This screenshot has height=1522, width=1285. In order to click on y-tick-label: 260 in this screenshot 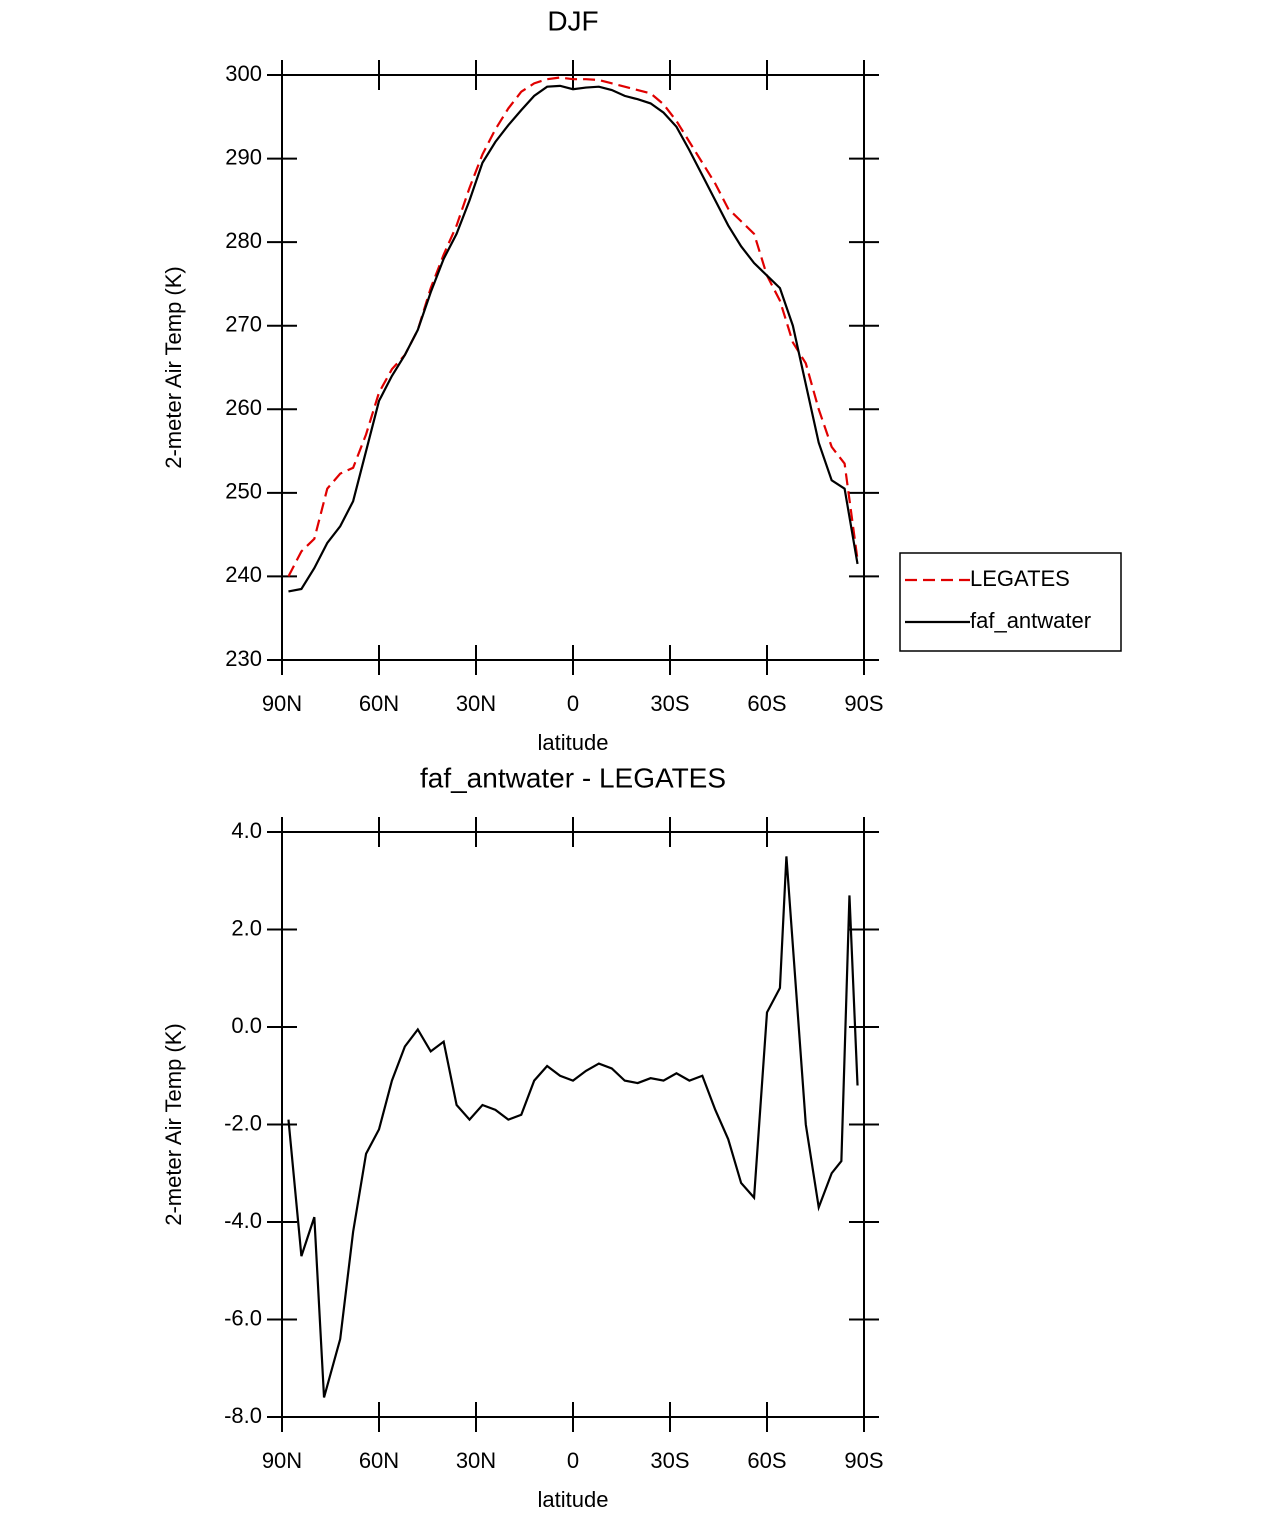, I will do `click(243, 407)`.